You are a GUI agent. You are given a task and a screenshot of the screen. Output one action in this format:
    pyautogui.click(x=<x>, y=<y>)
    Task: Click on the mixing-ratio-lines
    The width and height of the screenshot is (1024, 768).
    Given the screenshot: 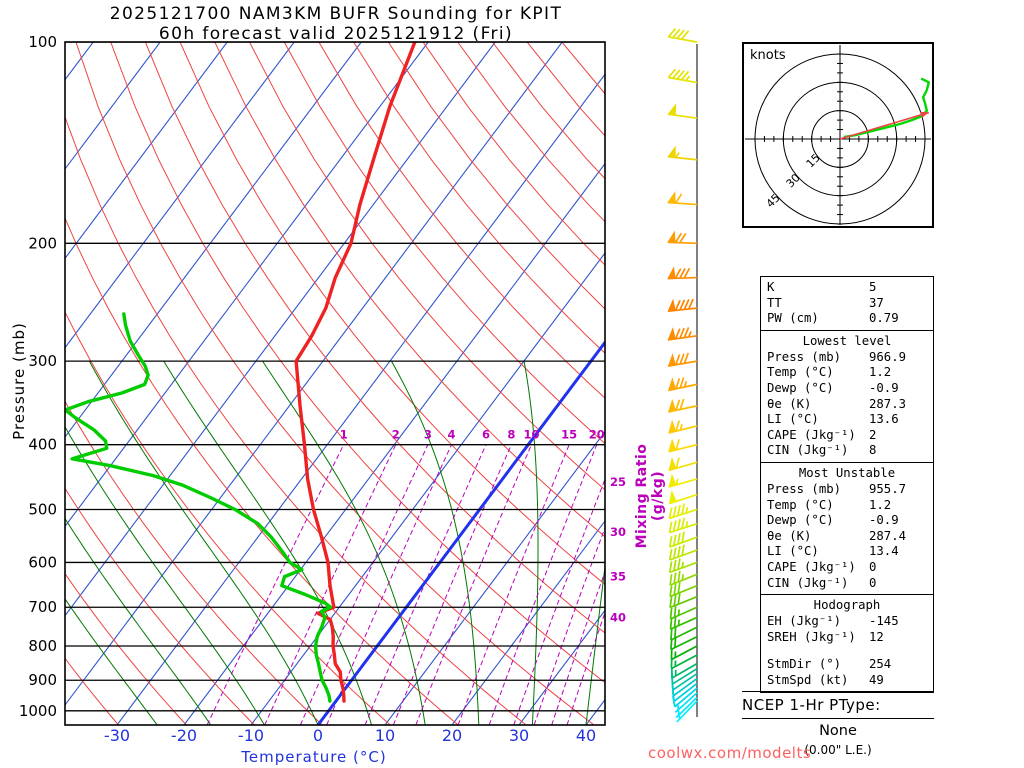 What is the action you would take?
    pyautogui.click(x=405, y=584)
    